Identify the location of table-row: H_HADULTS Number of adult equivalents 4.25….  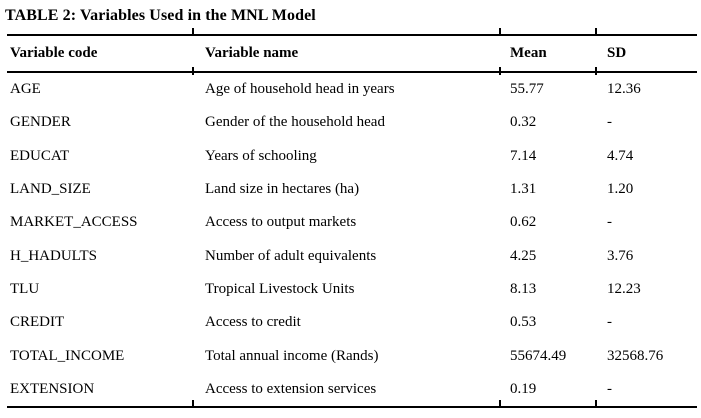
(352, 255).